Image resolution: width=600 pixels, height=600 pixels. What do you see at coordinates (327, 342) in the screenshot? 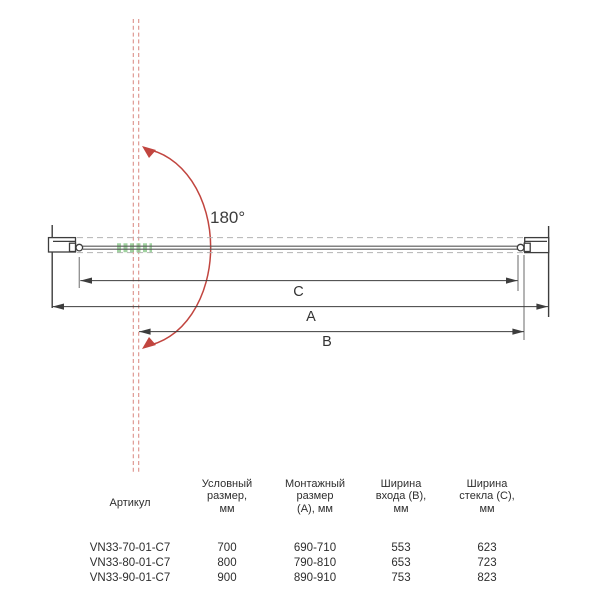
I see `dim-b-label: B` at bounding box center [327, 342].